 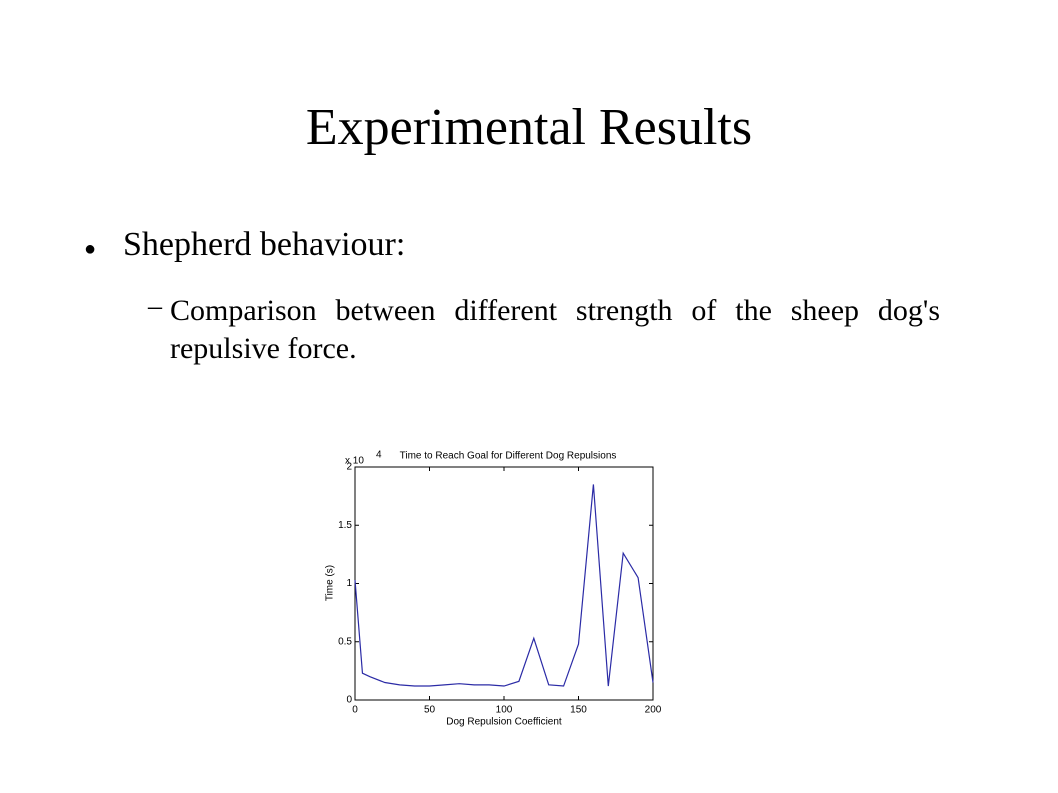 I want to click on y-multiplier: x 10, so click(x=354, y=461).